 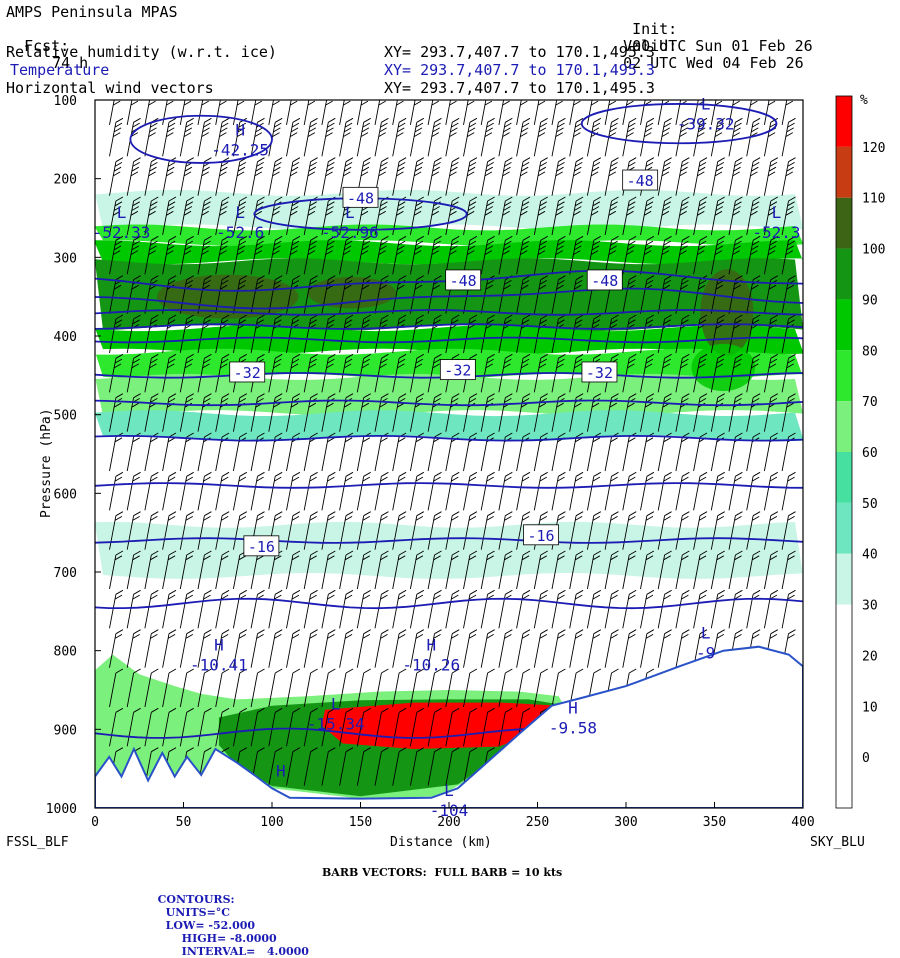 What do you see at coordinates (727, 312) in the screenshot?
I see `rh-blob` at bounding box center [727, 312].